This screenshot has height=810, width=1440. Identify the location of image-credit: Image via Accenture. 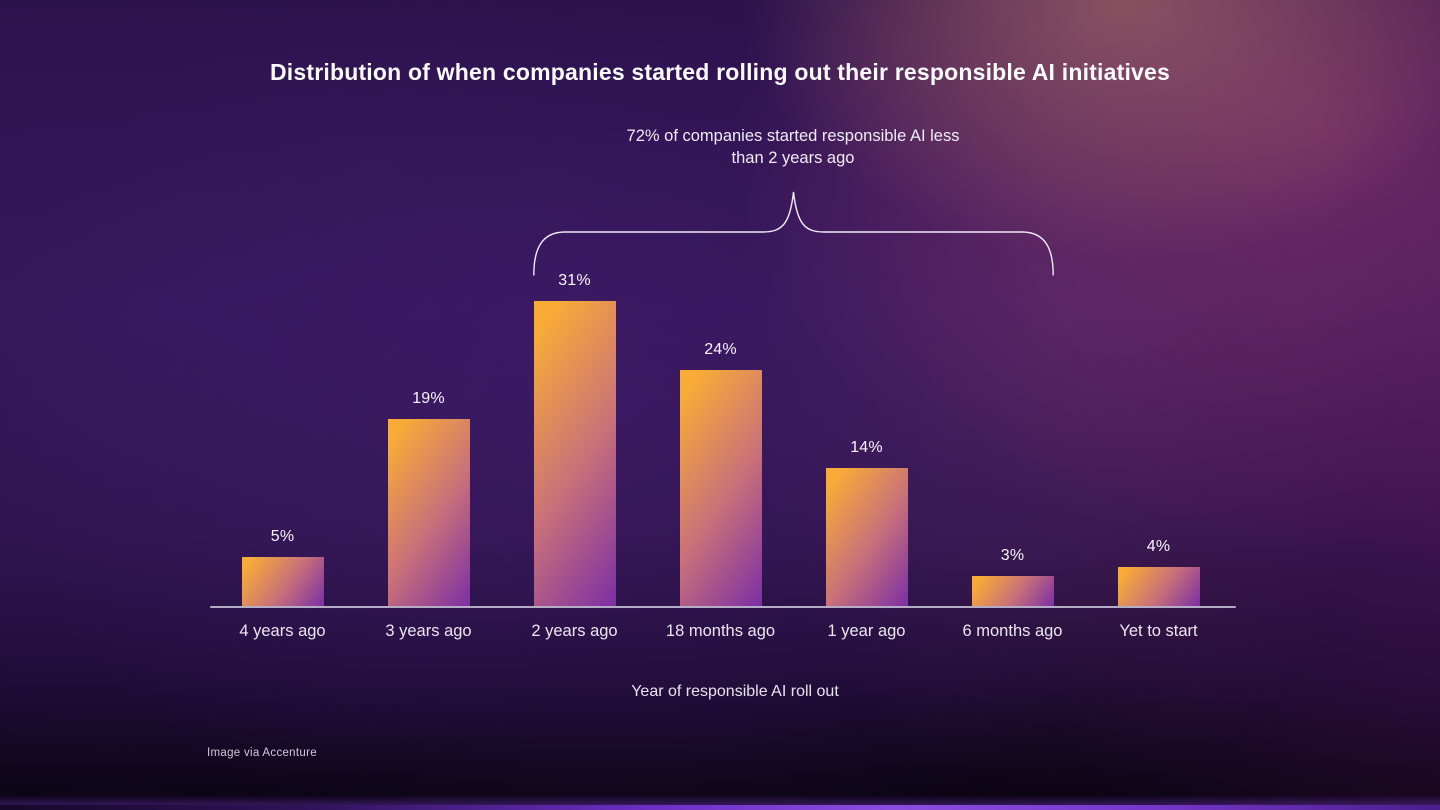
(262, 753).